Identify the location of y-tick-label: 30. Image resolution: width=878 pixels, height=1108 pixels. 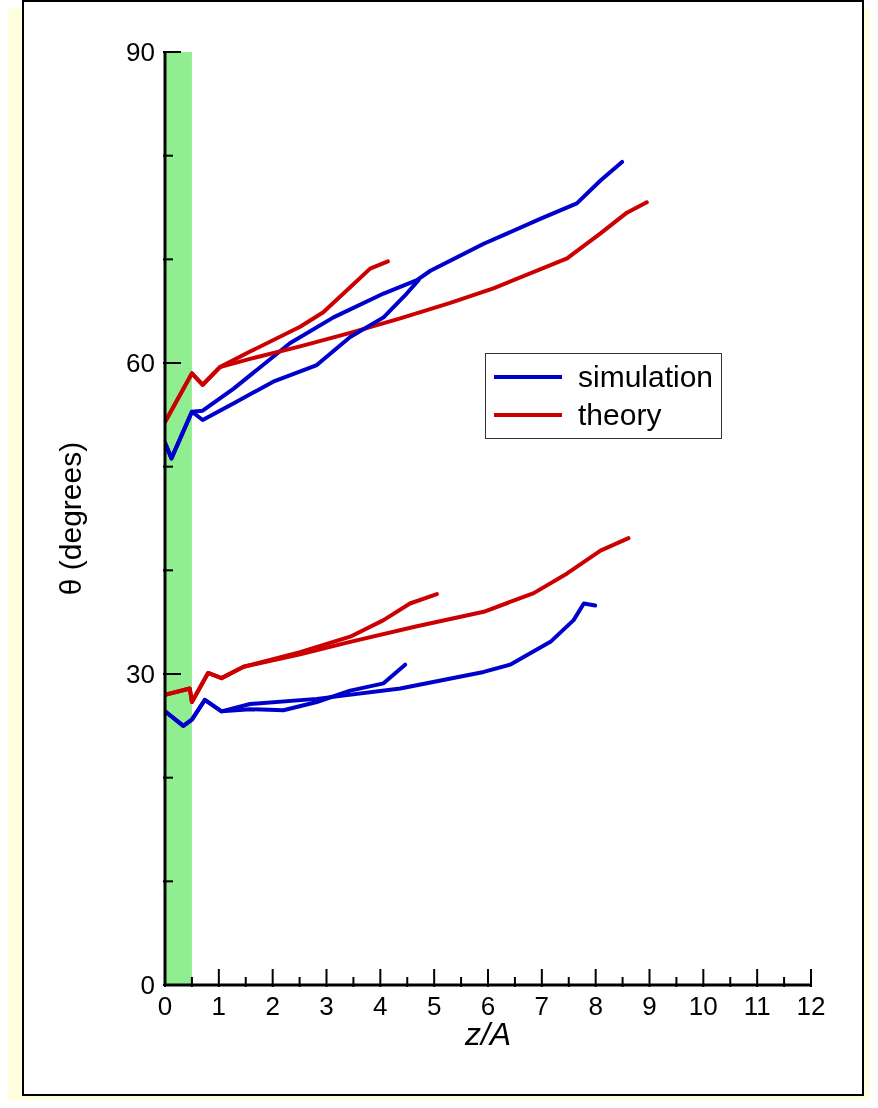
(140, 674).